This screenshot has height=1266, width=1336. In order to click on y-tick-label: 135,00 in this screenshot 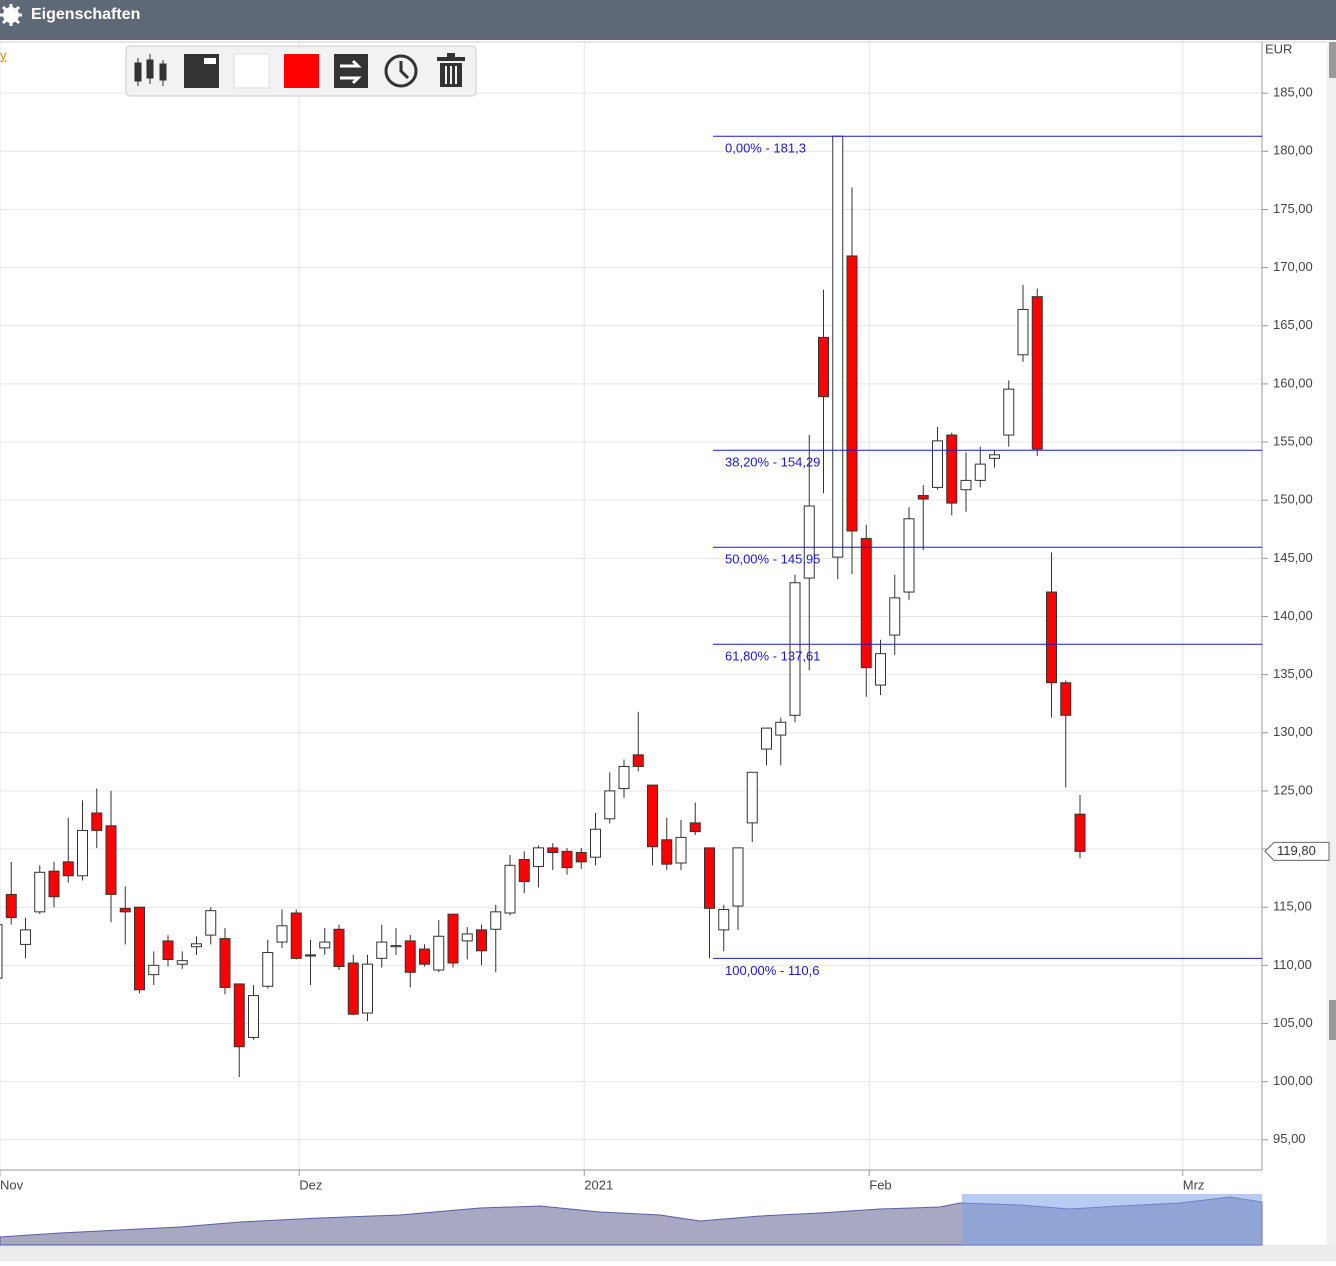, I will do `click(1293, 673)`.